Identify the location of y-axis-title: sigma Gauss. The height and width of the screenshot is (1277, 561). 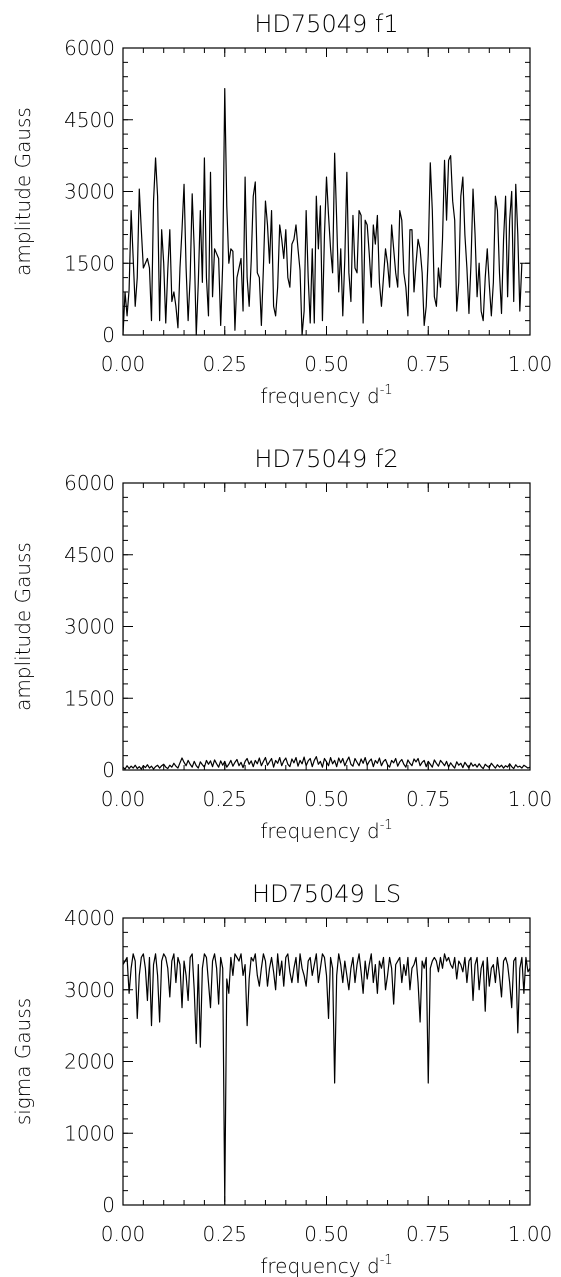
(23, 1061).